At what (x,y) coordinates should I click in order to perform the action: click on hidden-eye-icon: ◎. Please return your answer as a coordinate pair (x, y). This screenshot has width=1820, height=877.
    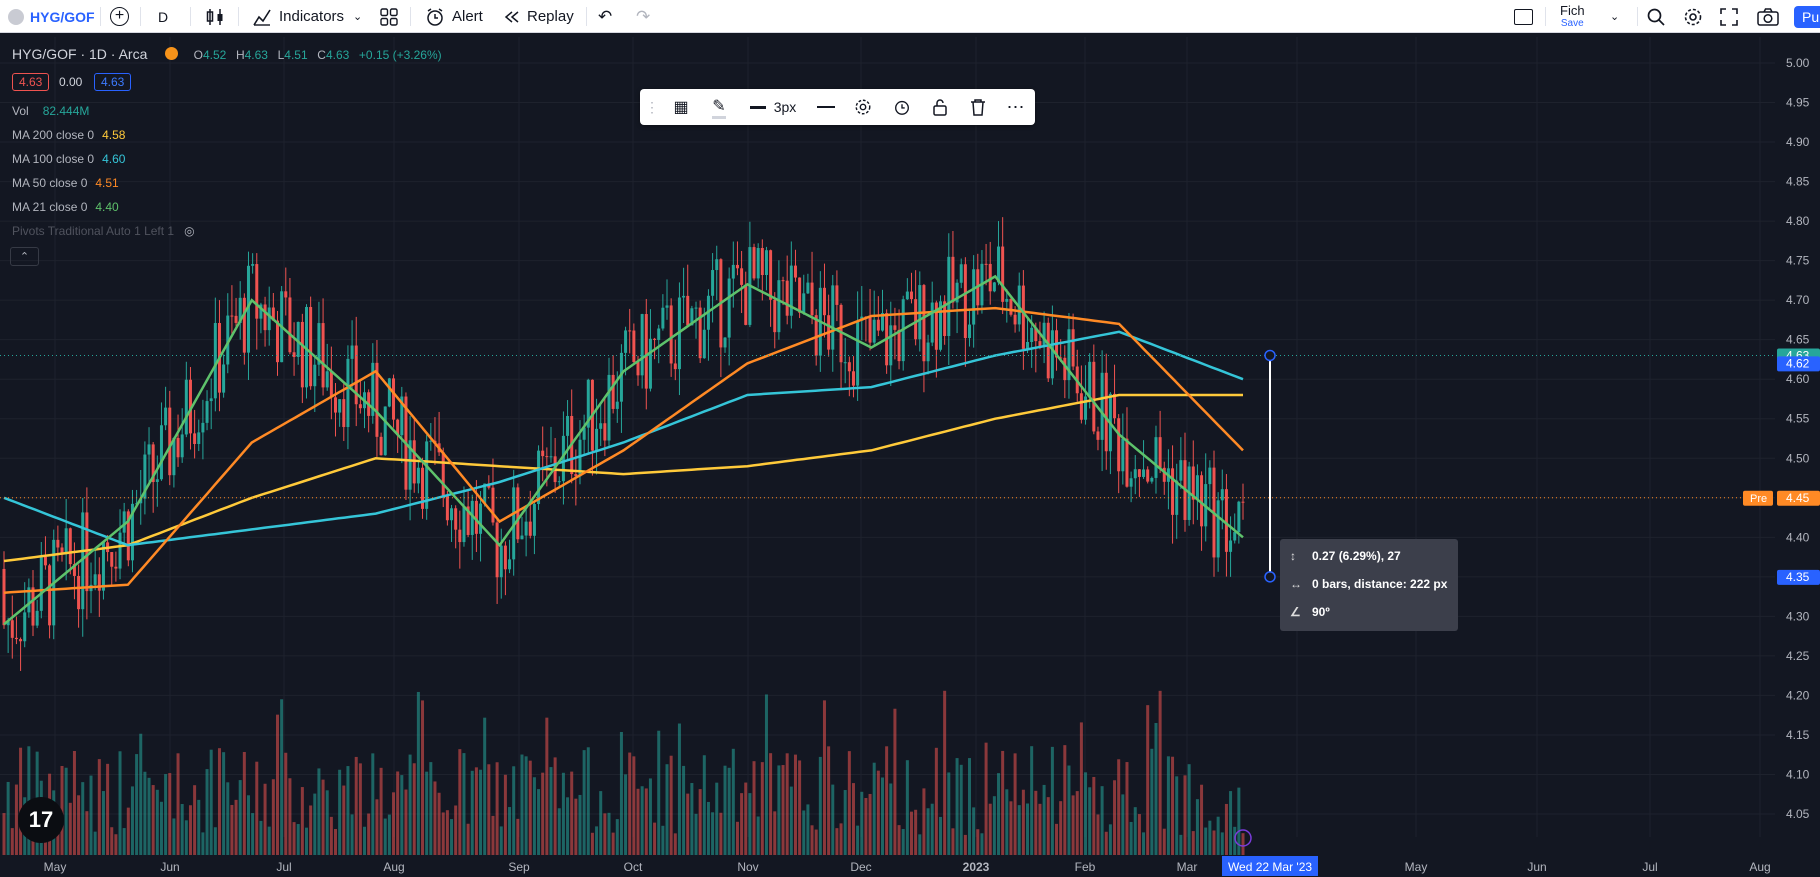
    Looking at the image, I should click on (189, 231).